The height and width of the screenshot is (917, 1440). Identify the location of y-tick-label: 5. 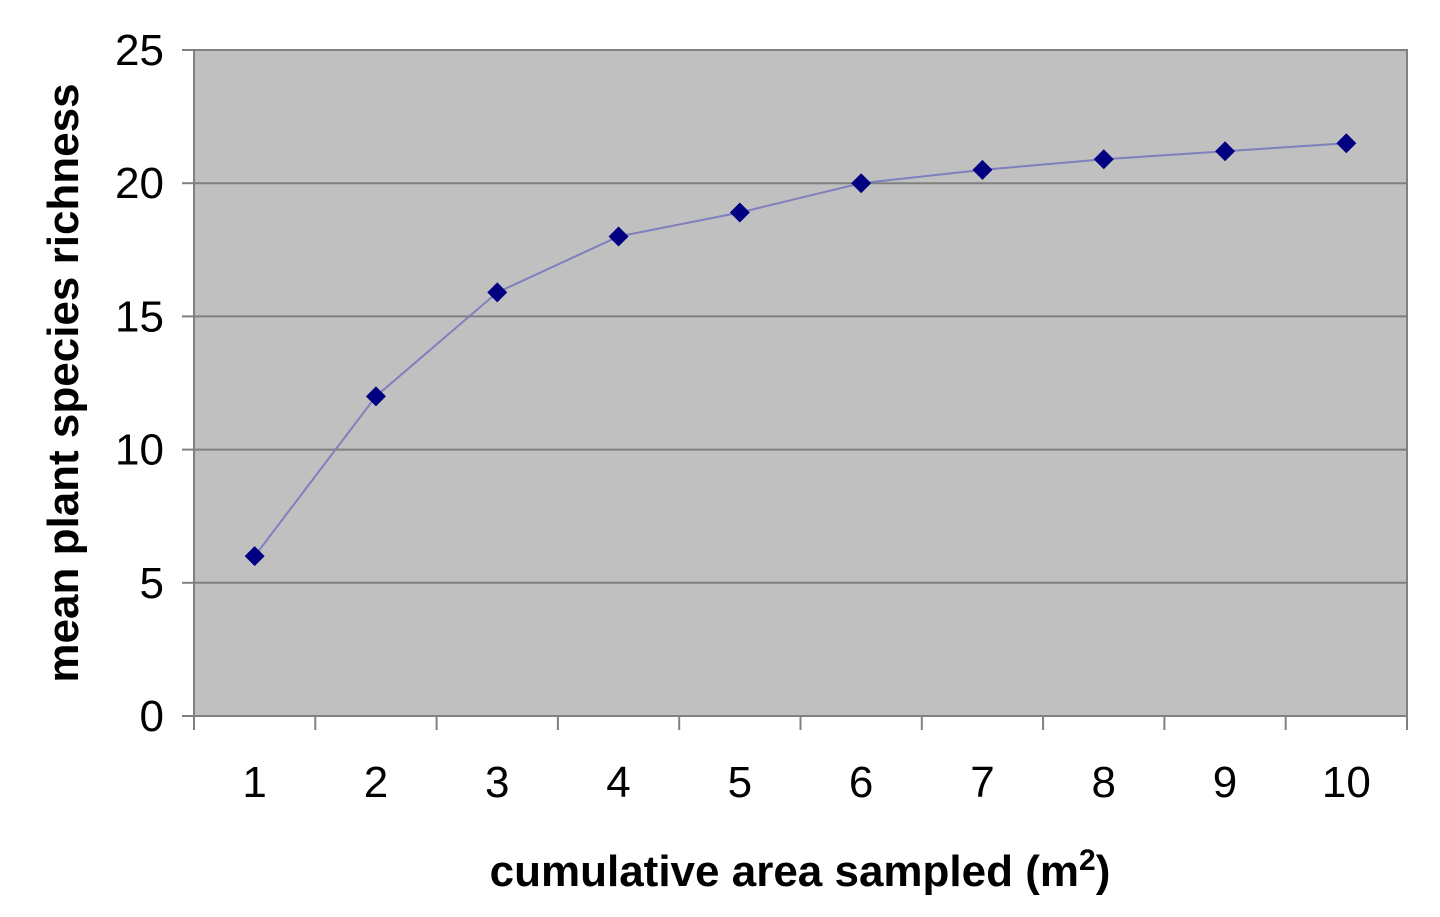
(152, 583).